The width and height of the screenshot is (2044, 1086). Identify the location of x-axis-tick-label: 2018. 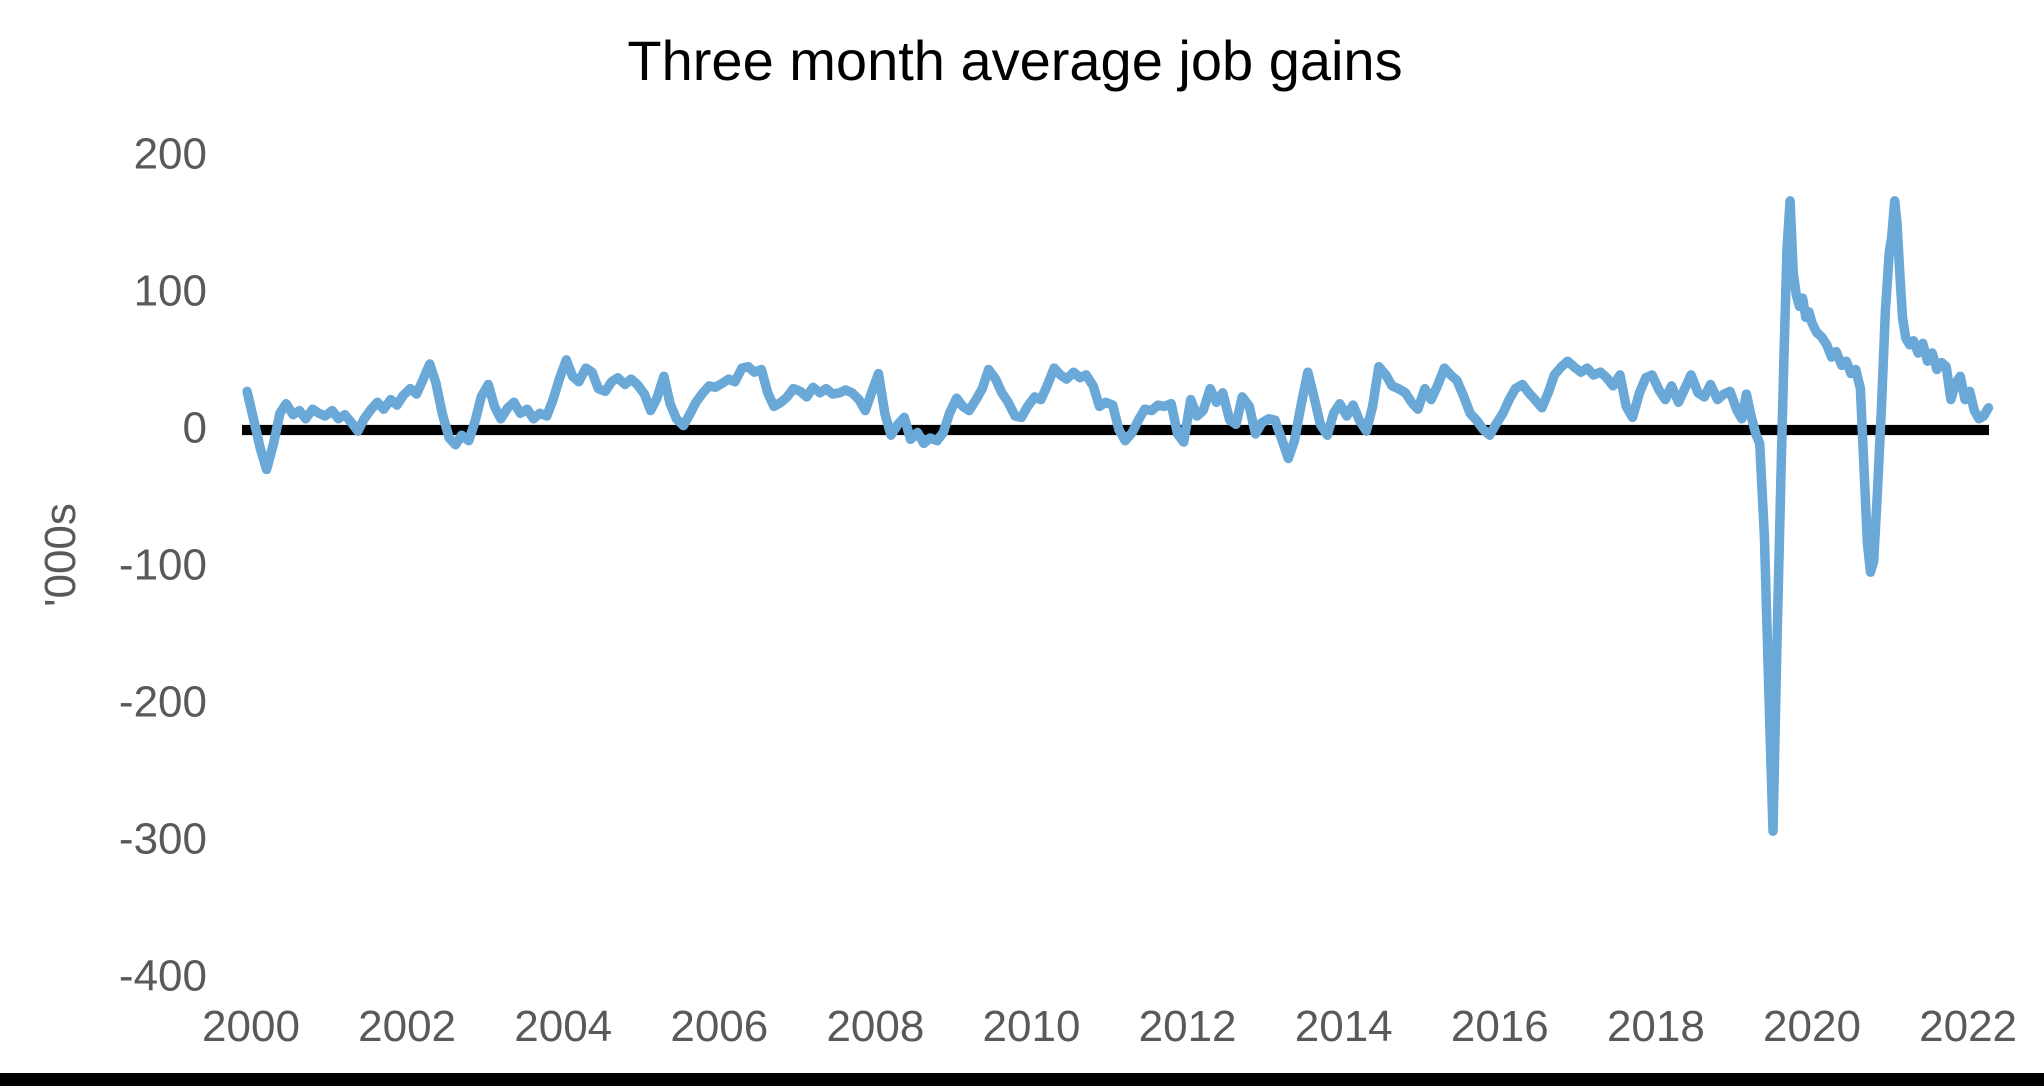
(1656, 1026).